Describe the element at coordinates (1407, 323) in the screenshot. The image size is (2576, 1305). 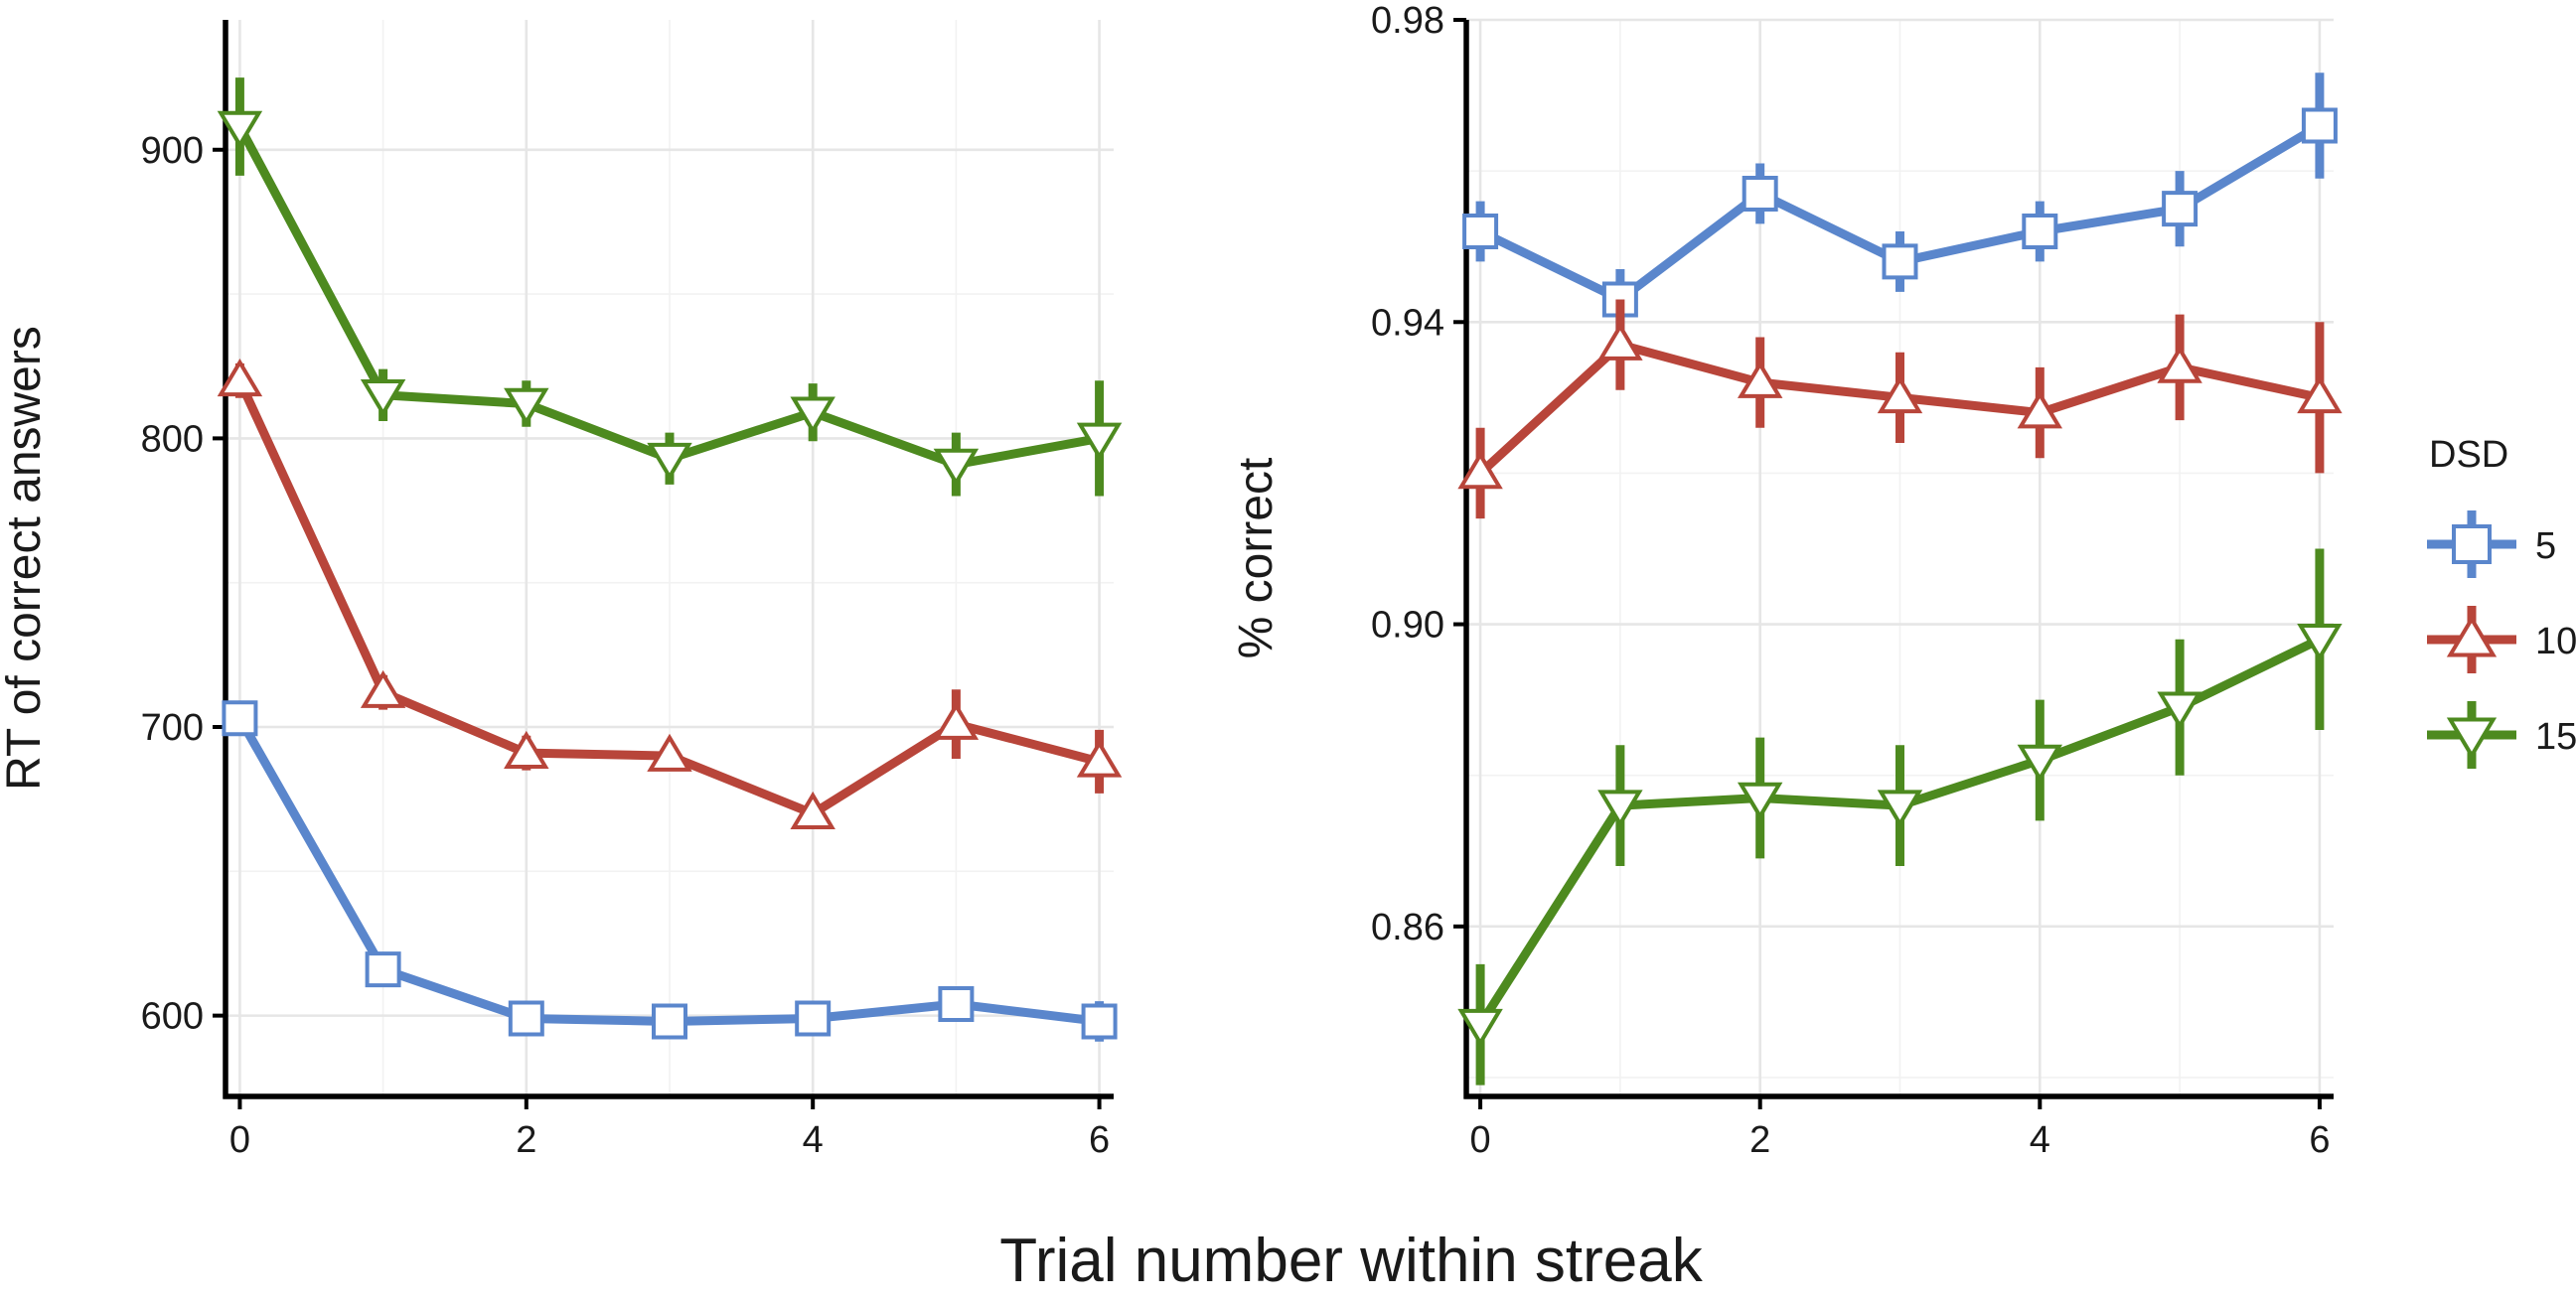
I see `y-tick-label: 0.94` at that location.